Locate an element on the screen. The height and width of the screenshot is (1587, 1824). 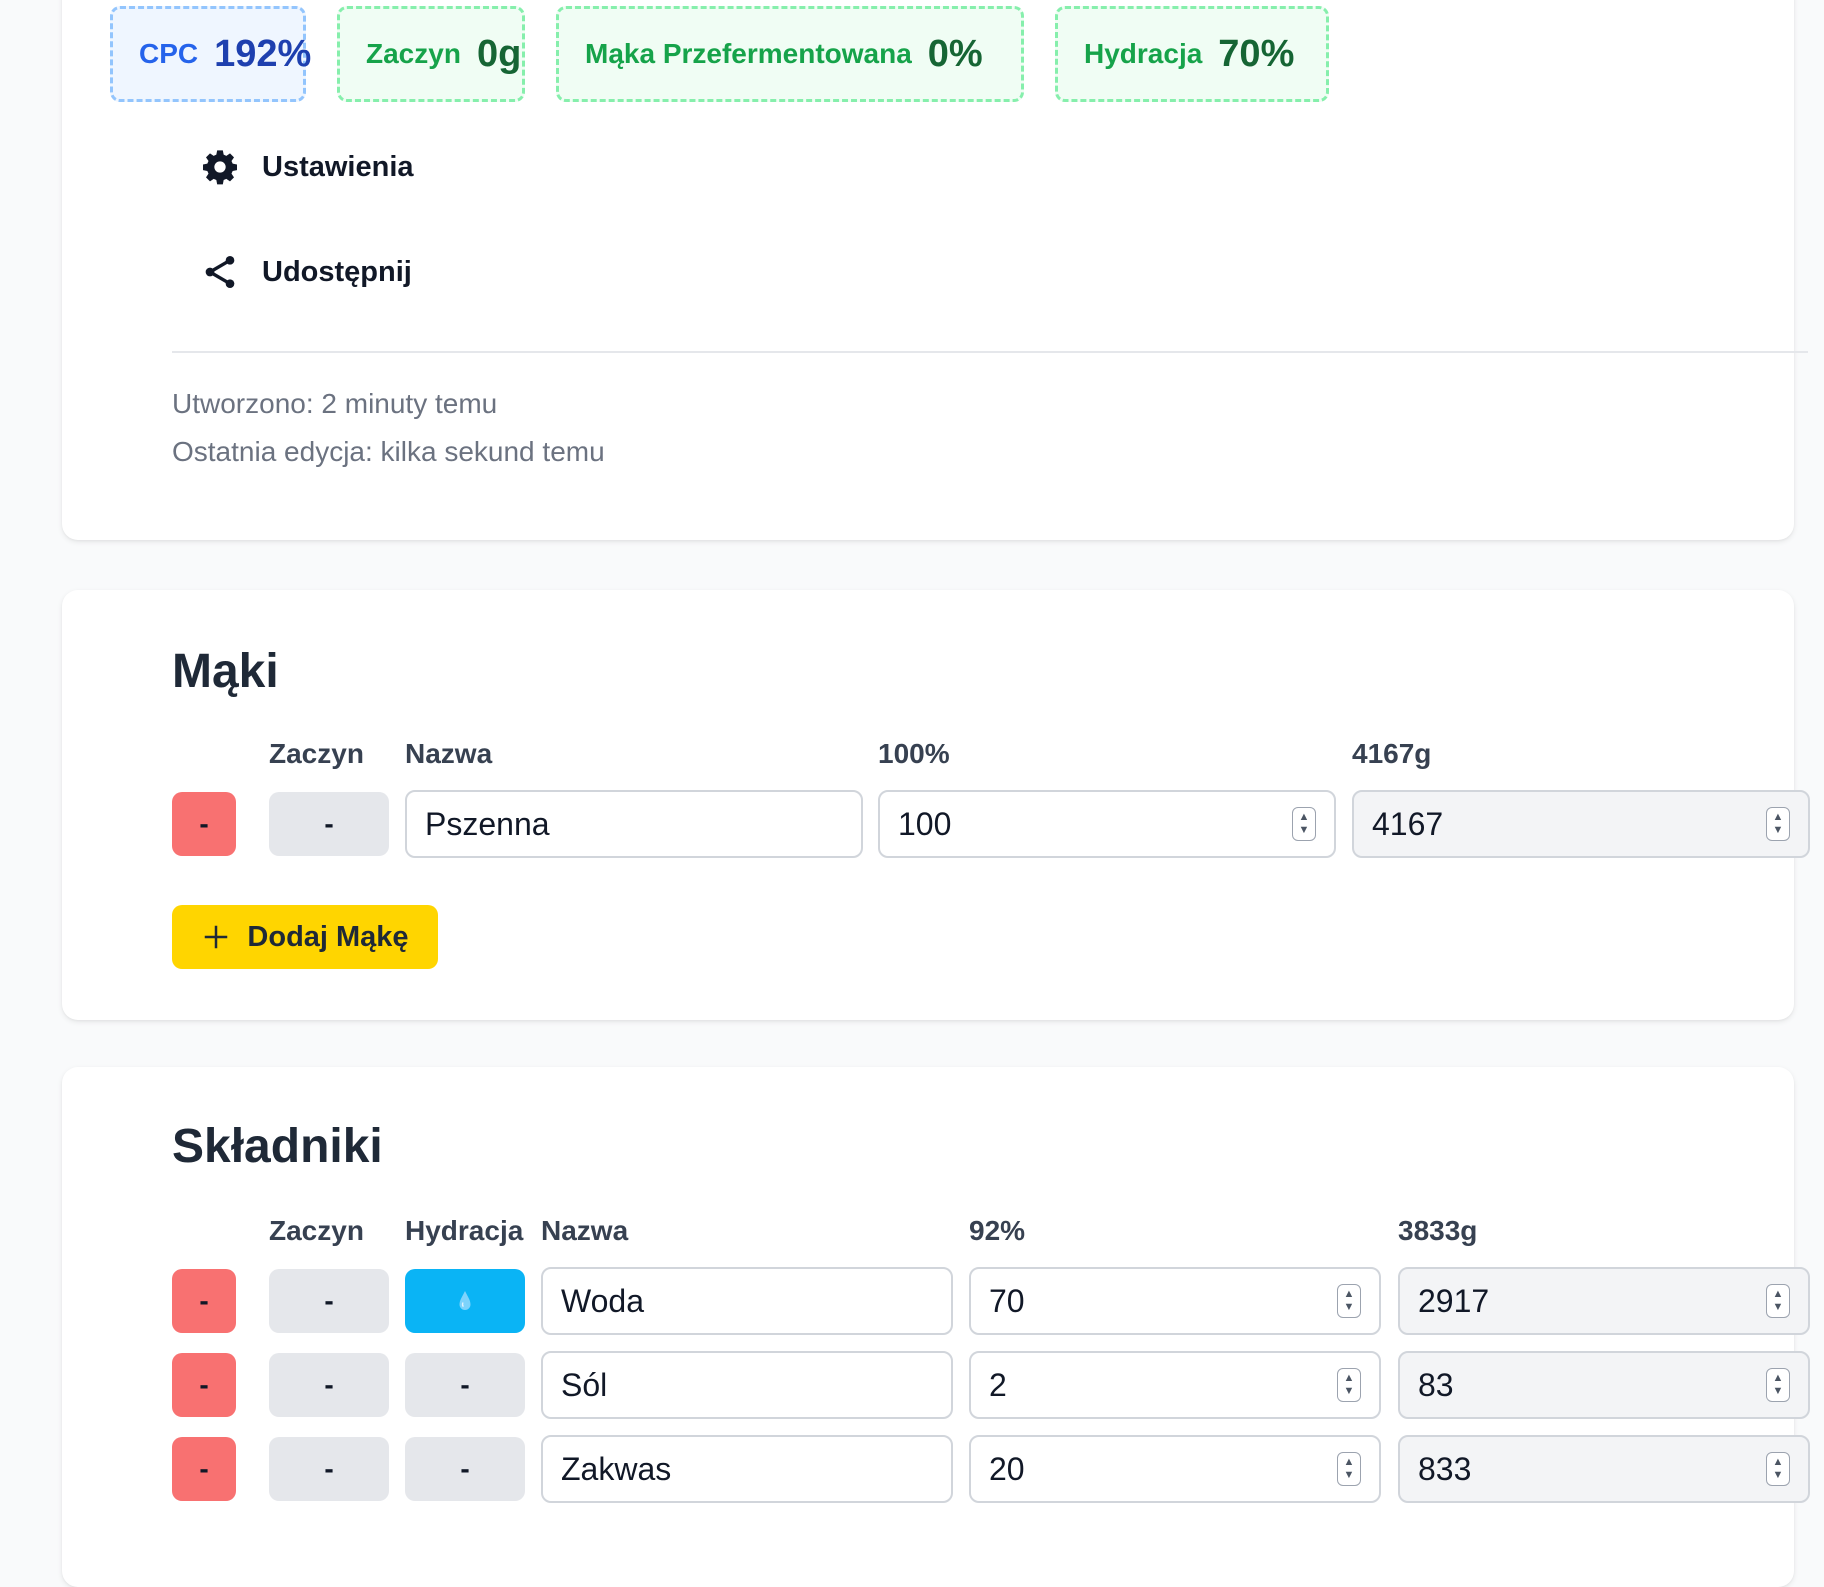
water-drop-icon is located at coordinates (465, 1300).